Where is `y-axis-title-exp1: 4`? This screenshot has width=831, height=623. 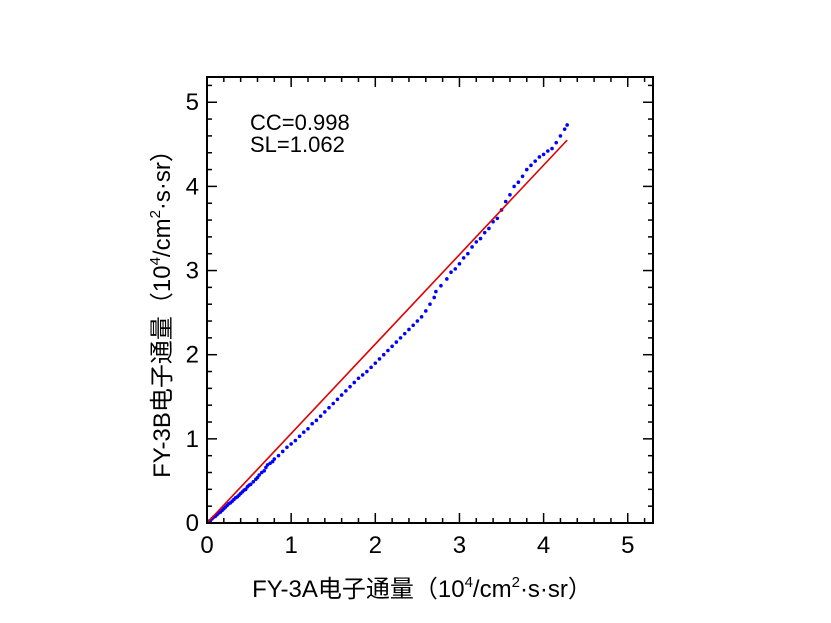
y-axis-title-exp1: 4 is located at coordinates (155, 261).